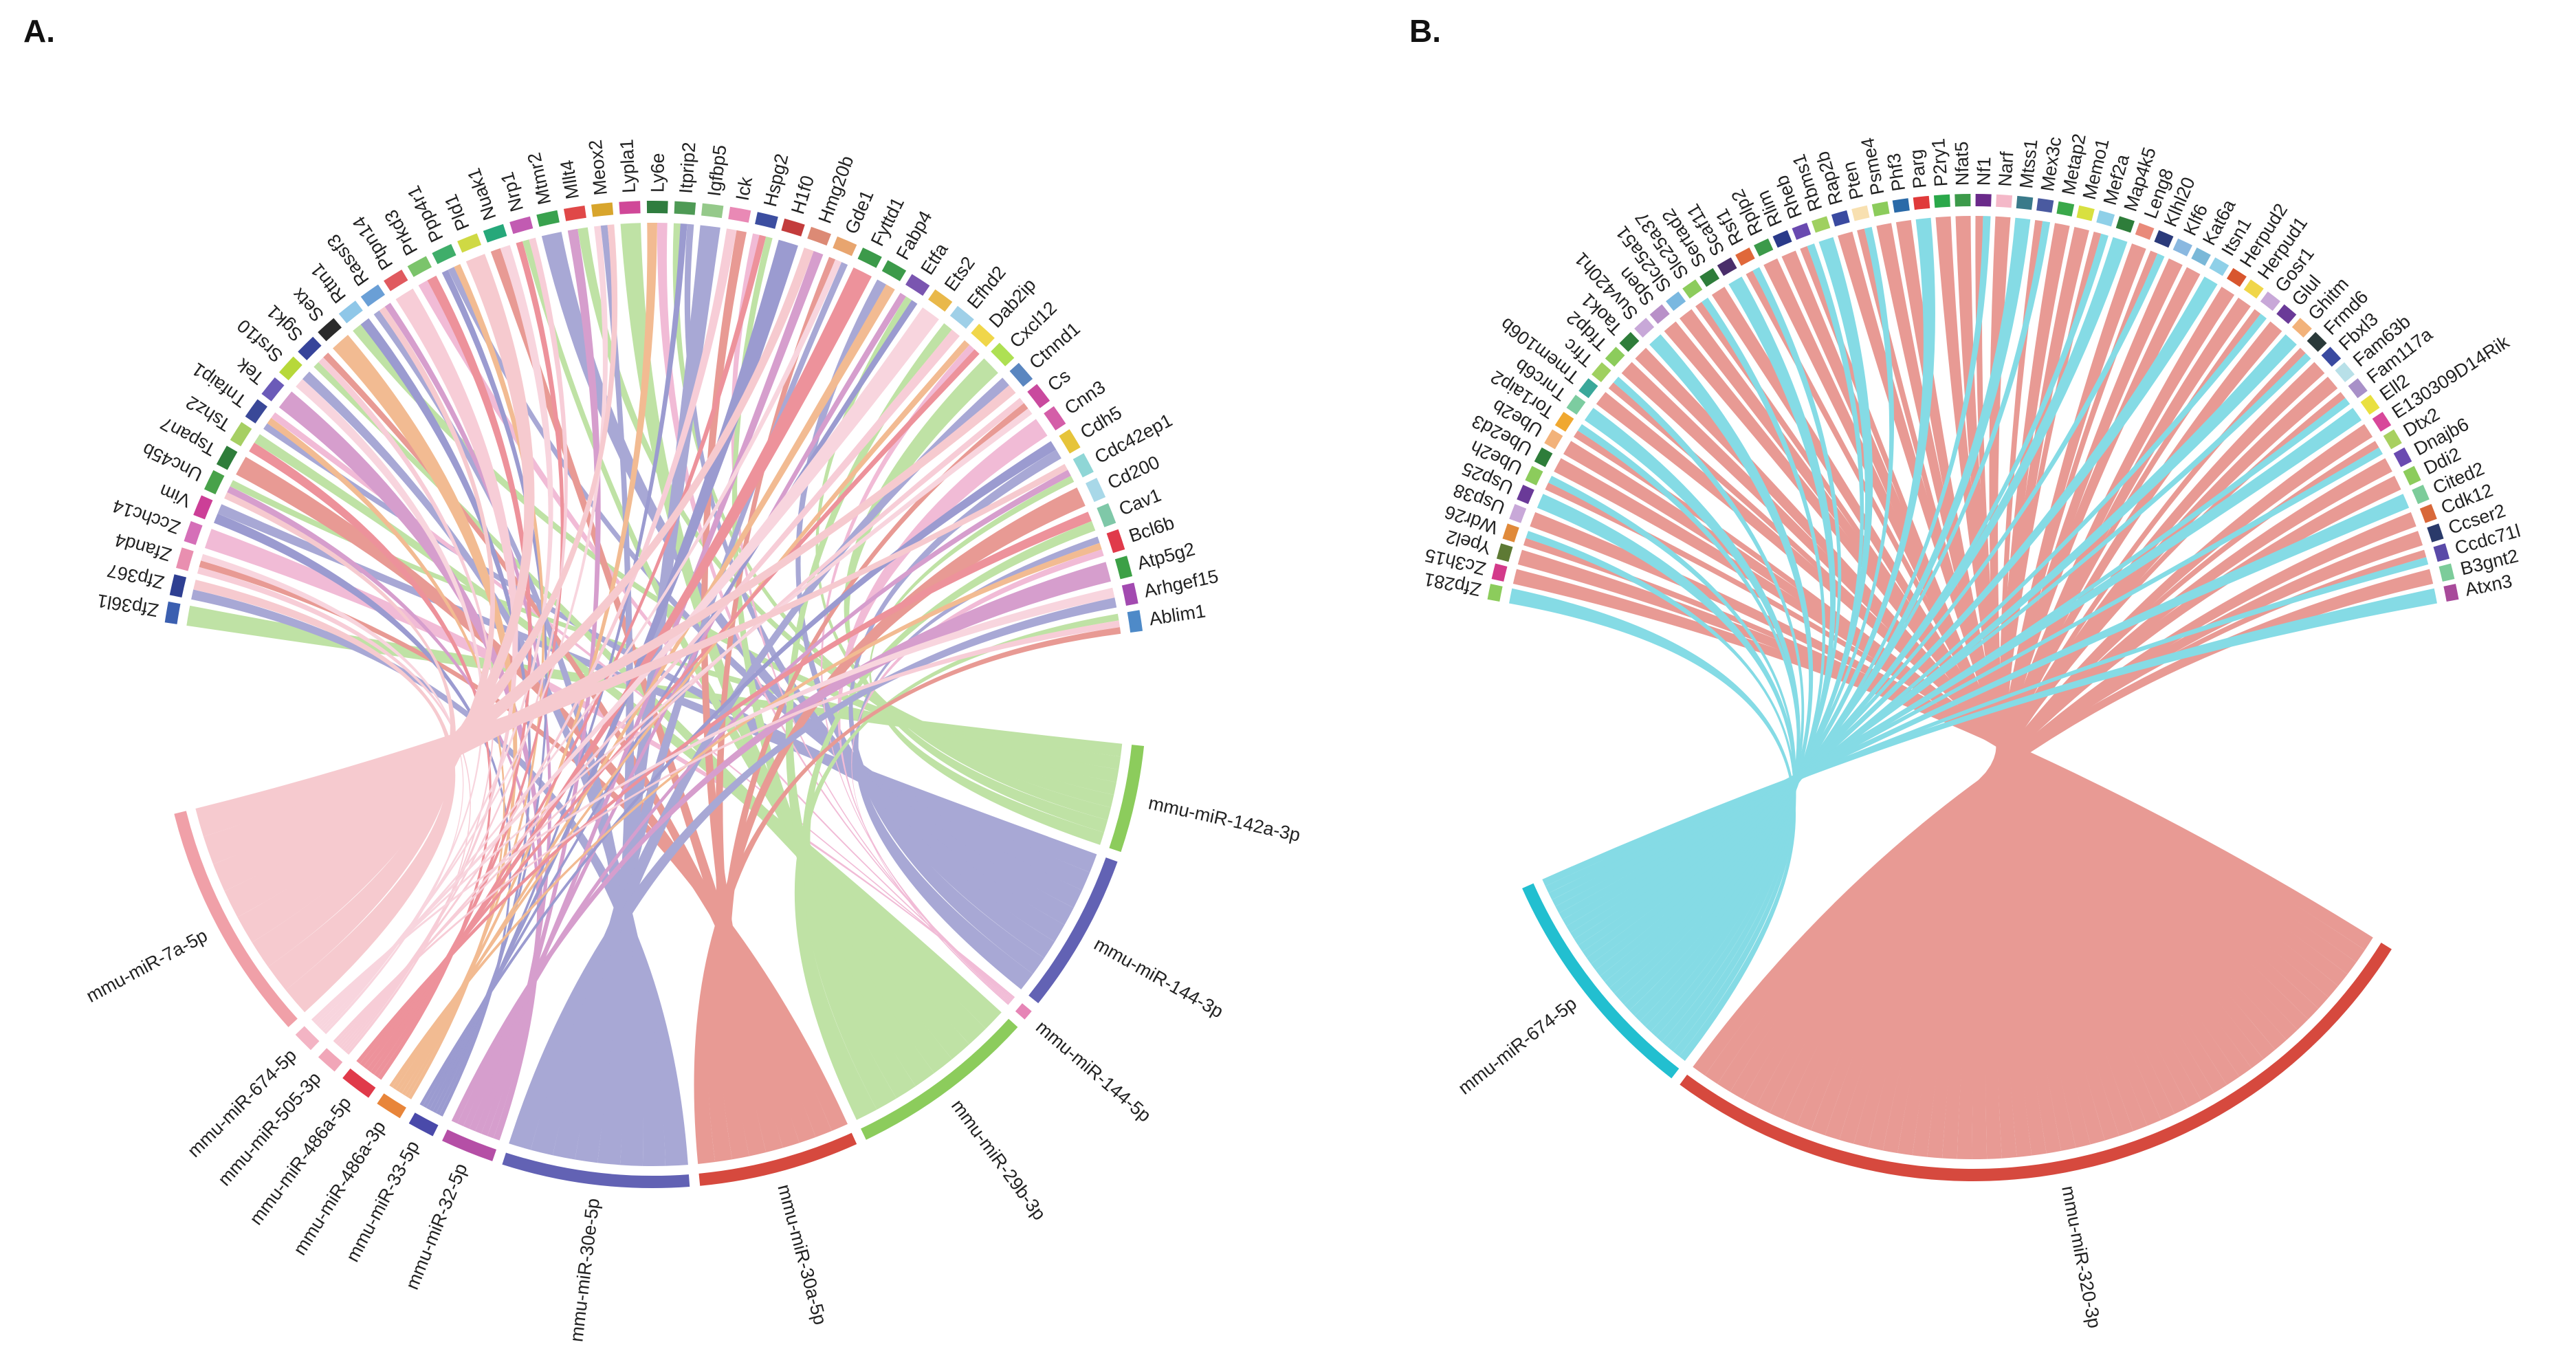 The width and height of the screenshot is (2576, 1360). What do you see at coordinates (1181, 584) in the screenshot?
I see `gene-label: Arhgef15` at bounding box center [1181, 584].